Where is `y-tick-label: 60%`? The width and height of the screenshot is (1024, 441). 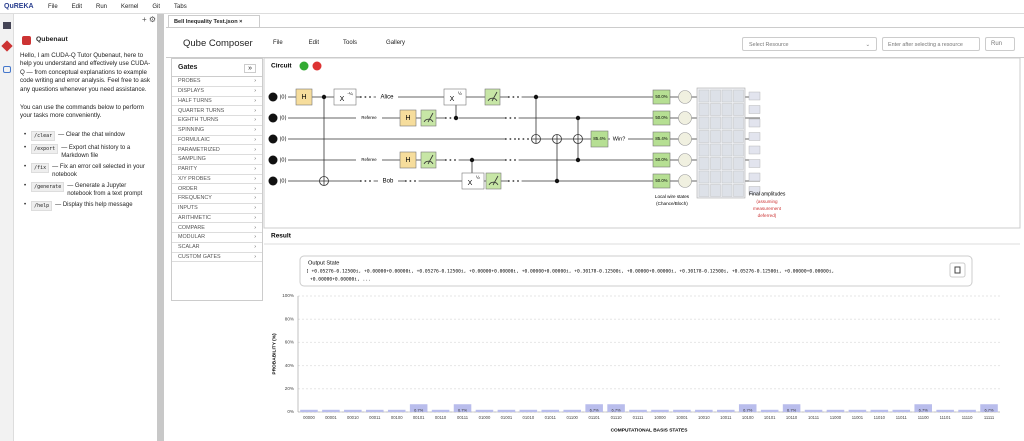
y-tick-label: 60% is located at coordinates (289, 342).